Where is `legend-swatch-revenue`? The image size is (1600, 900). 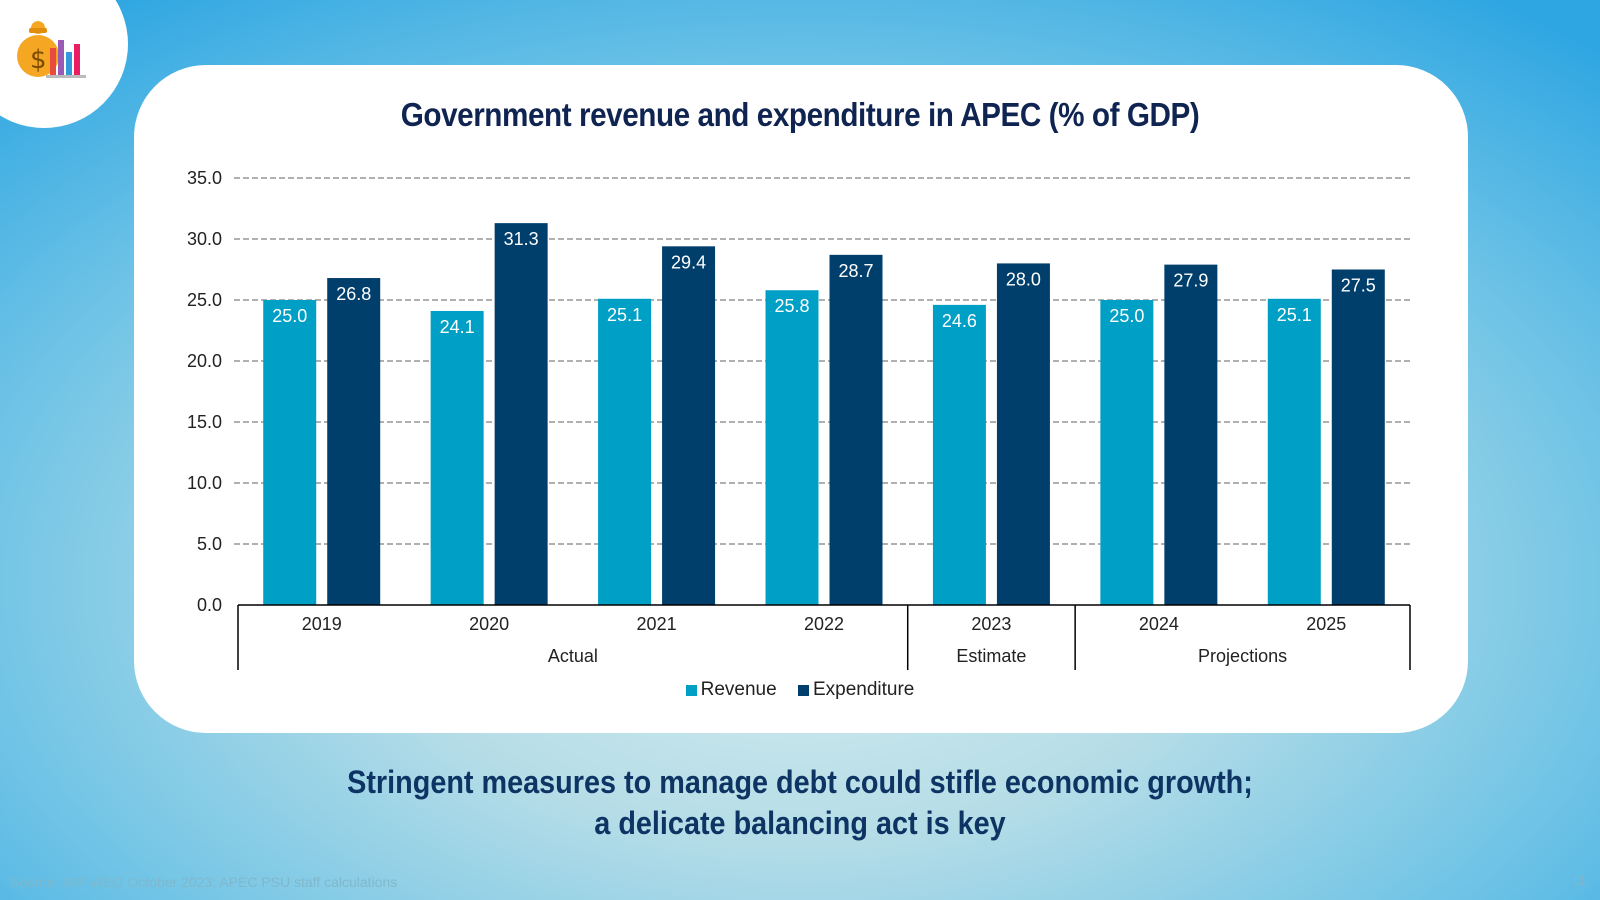 legend-swatch-revenue is located at coordinates (691, 690).